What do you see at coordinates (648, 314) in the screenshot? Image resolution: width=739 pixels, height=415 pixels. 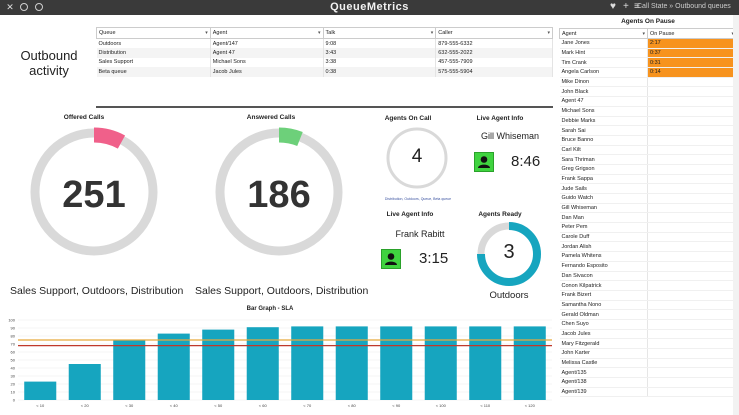 I see `table-row: Gerald Oldman` at bounding box center [648, 314].